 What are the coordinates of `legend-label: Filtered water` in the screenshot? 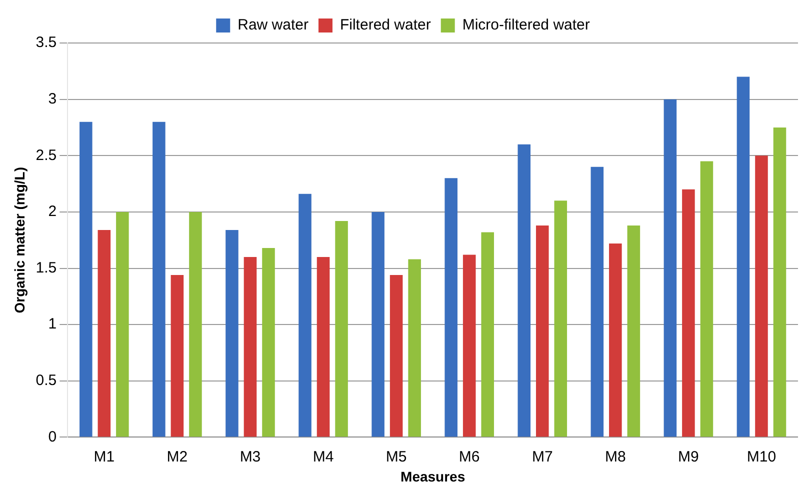 It's located at (385, 25).